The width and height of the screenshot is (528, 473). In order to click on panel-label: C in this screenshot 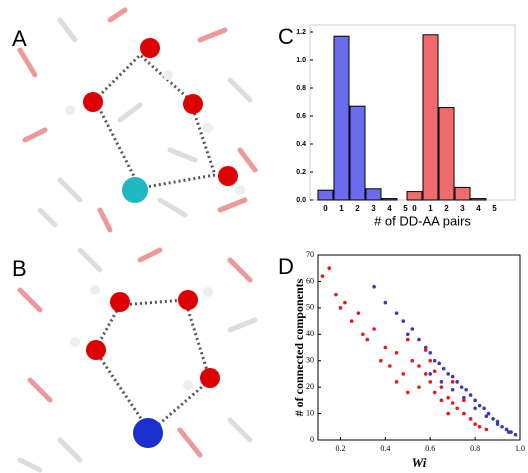, I will do `click(286, 36)`.